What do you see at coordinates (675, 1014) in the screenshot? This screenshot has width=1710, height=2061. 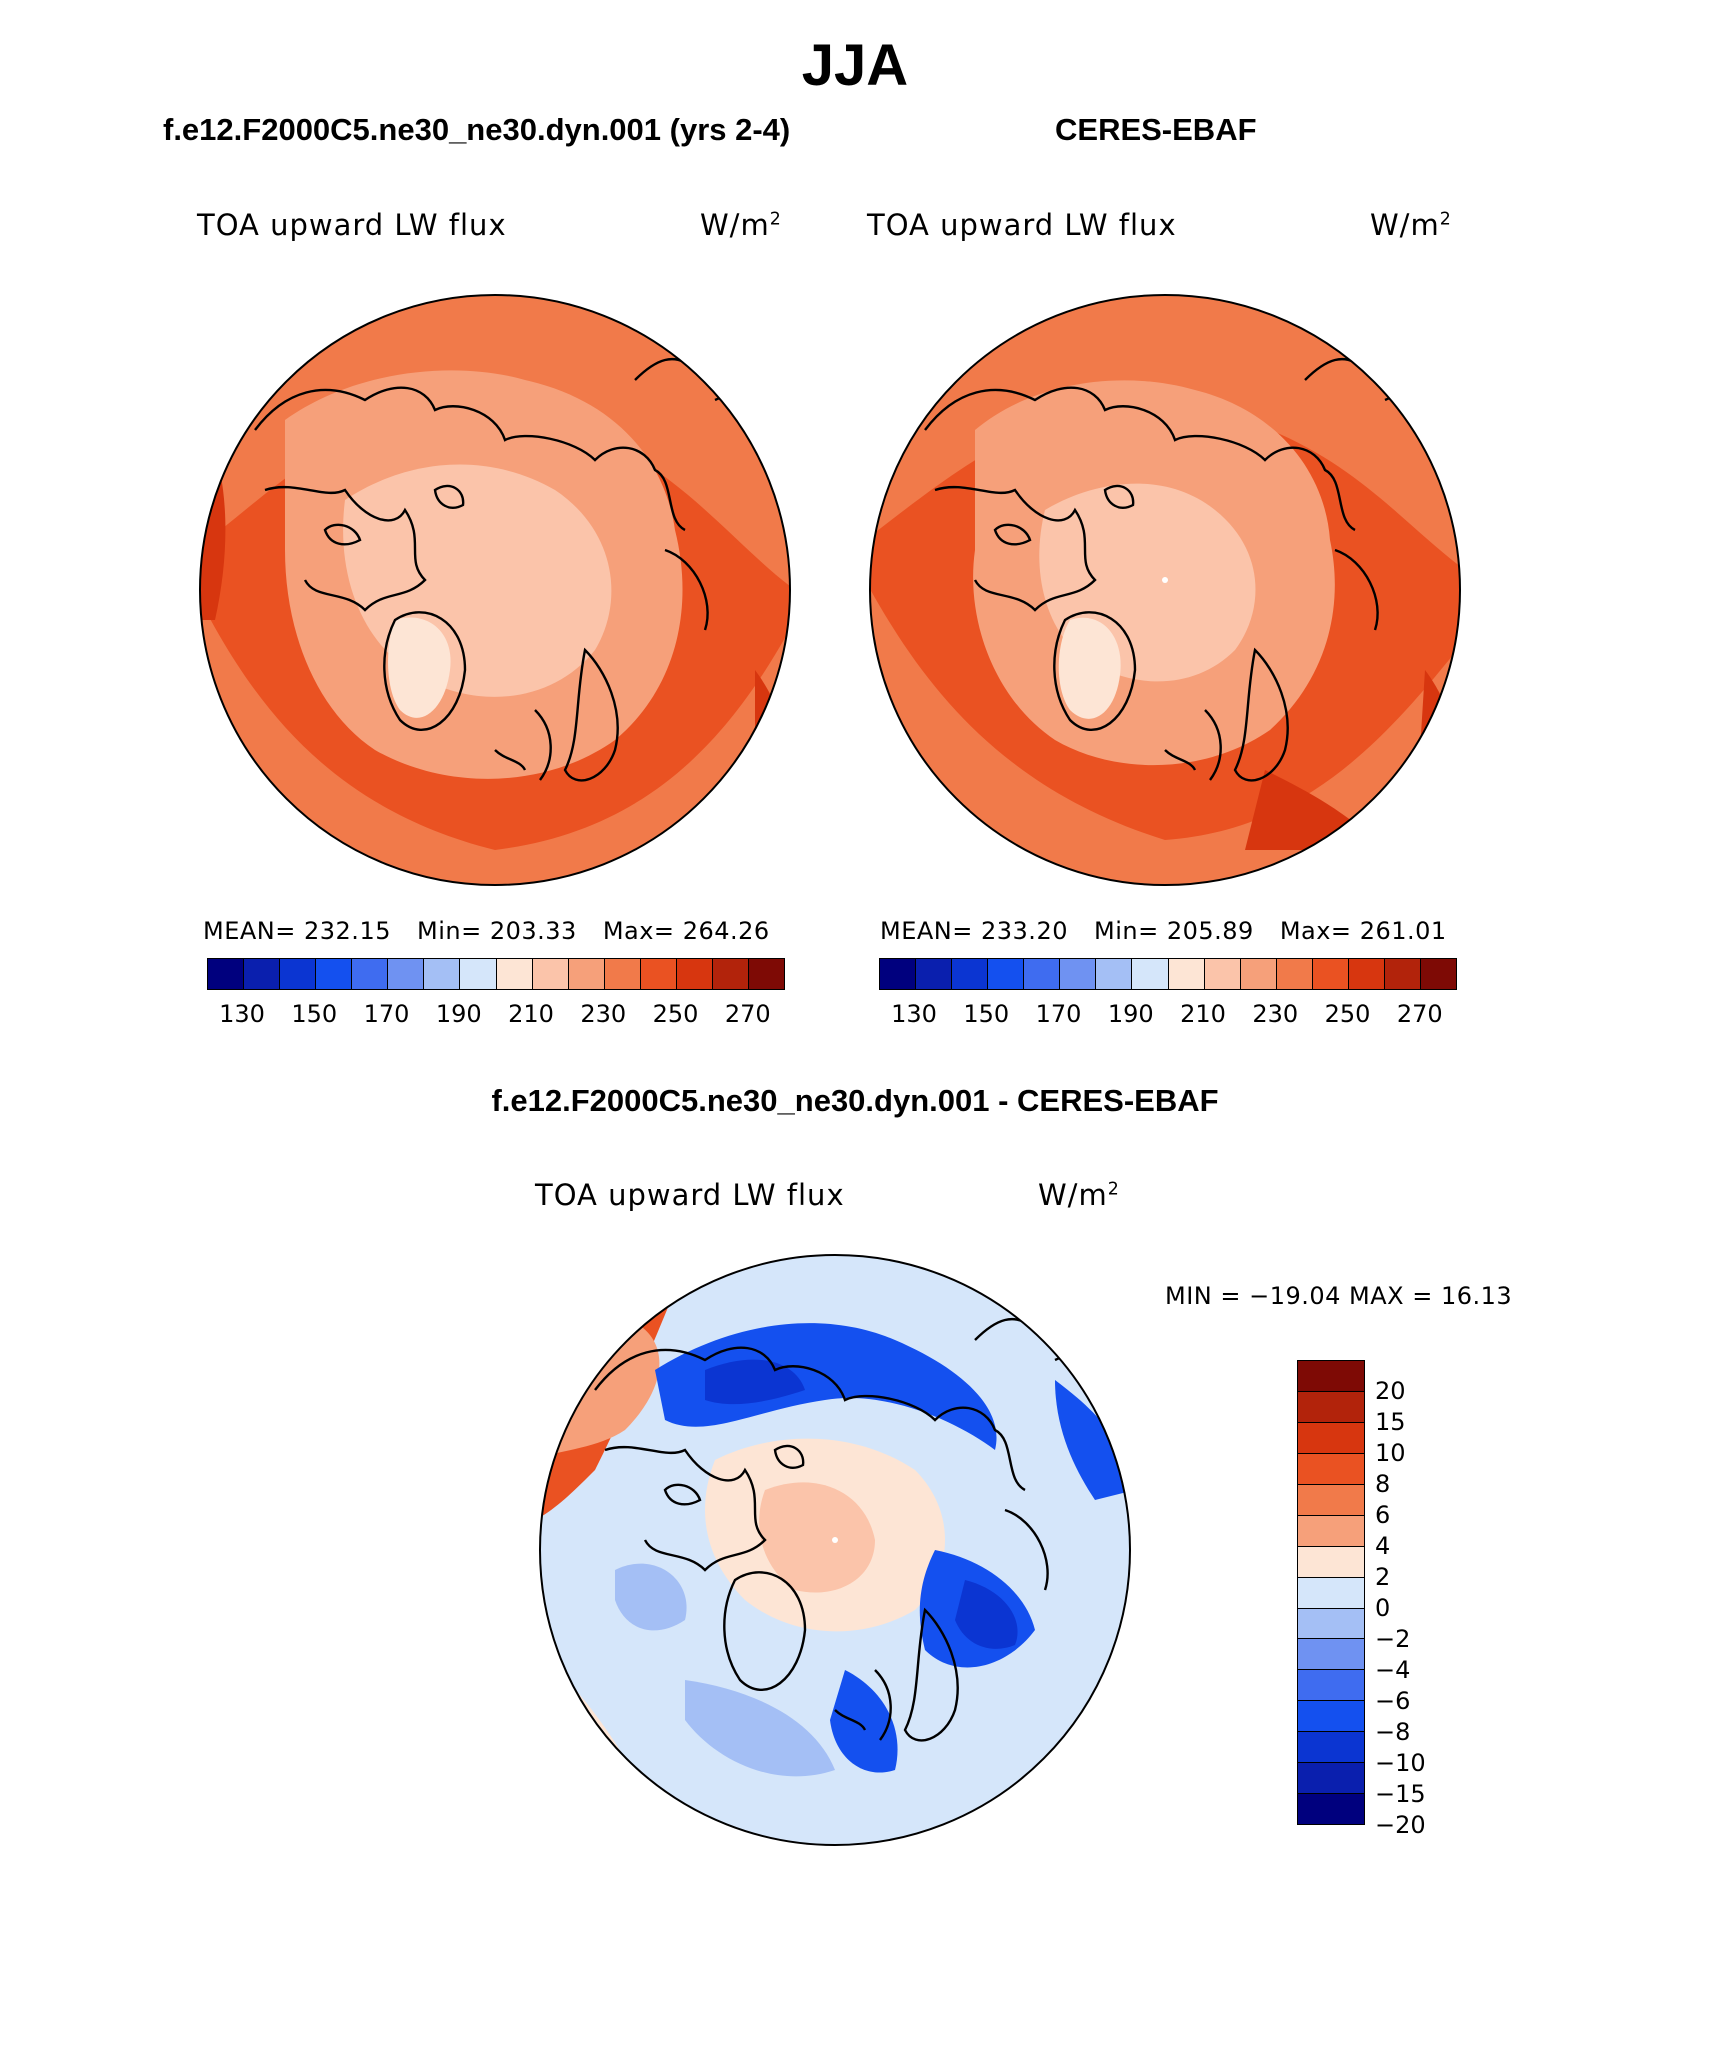 I see `colorbar-tick-label: 250` at bounding box center [675, 1014].